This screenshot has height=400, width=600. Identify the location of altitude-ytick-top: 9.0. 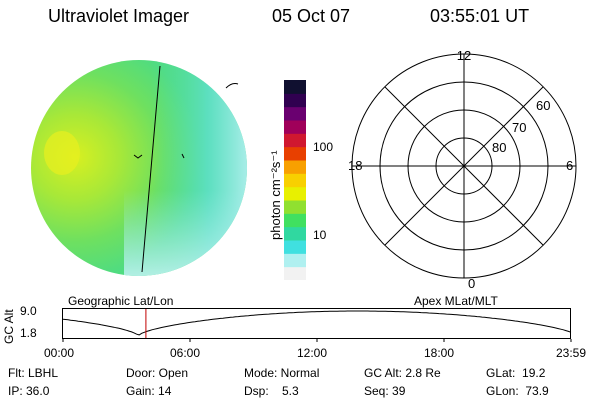
(28, 311).